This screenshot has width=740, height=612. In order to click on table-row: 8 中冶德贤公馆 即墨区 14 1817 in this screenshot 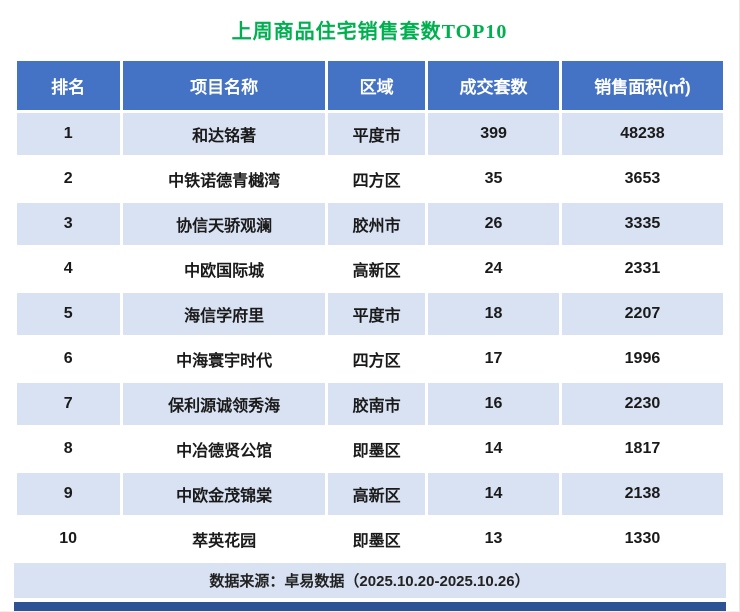, I will do `click(369, 449)`.